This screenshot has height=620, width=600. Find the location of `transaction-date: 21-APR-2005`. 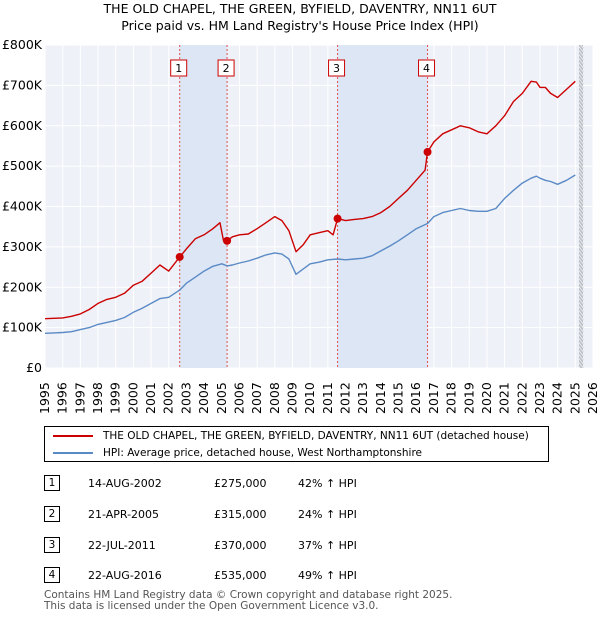

transaction-date: 21-APR-2005 is located at coordinates (124, 514).